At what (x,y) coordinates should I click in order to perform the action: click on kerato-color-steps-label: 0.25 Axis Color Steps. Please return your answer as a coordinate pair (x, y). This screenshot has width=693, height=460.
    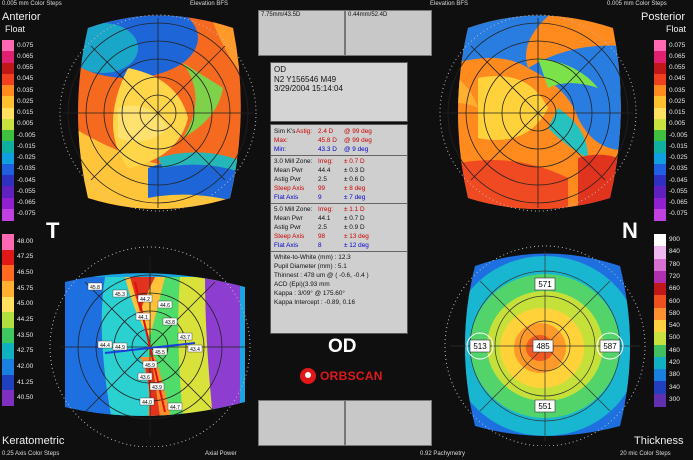
    Looking at the image, I should click on (31, 454).